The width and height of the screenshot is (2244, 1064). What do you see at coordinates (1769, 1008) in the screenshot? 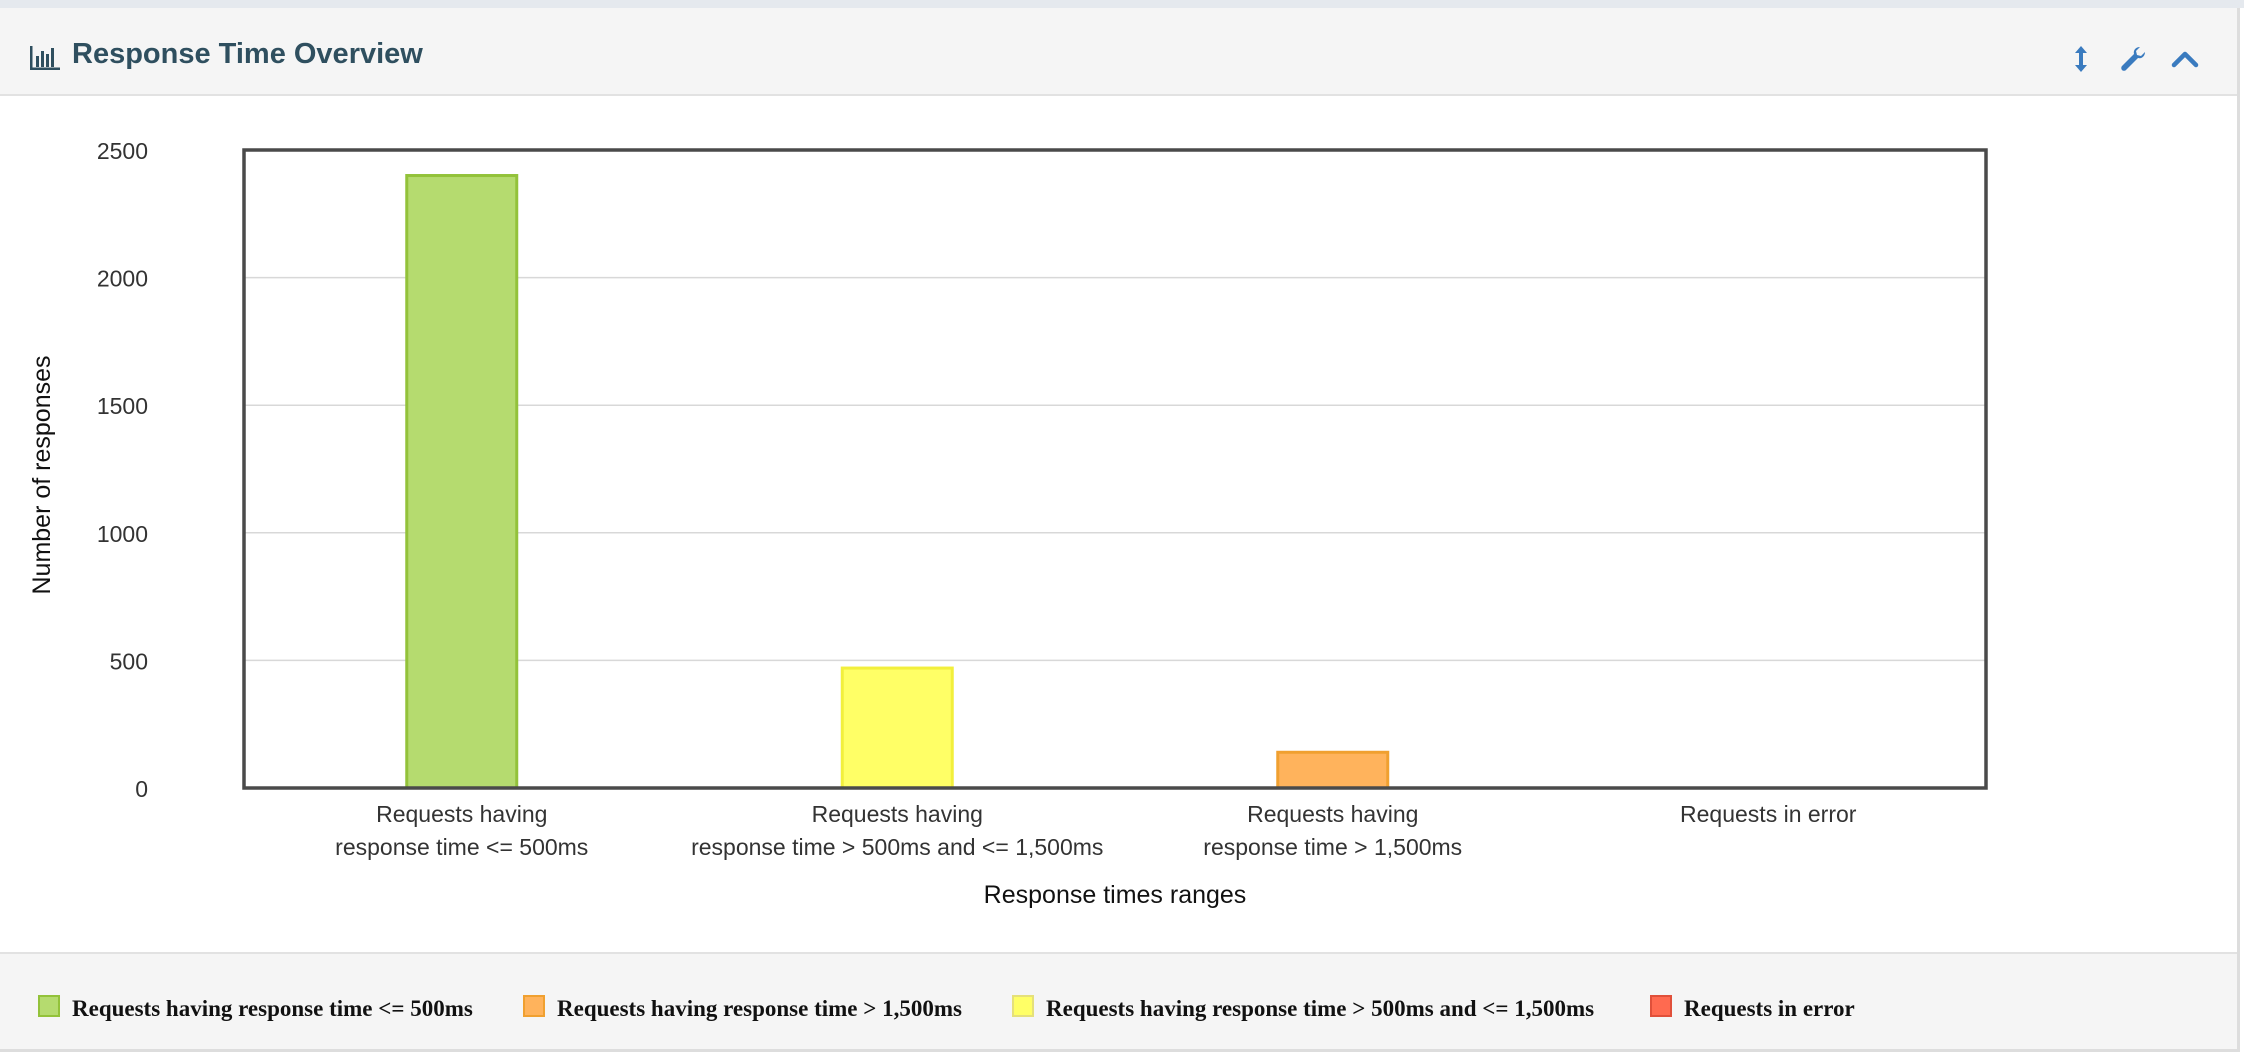
I see `legend-label: Requests in error` at bounding box center [1769, 1008].